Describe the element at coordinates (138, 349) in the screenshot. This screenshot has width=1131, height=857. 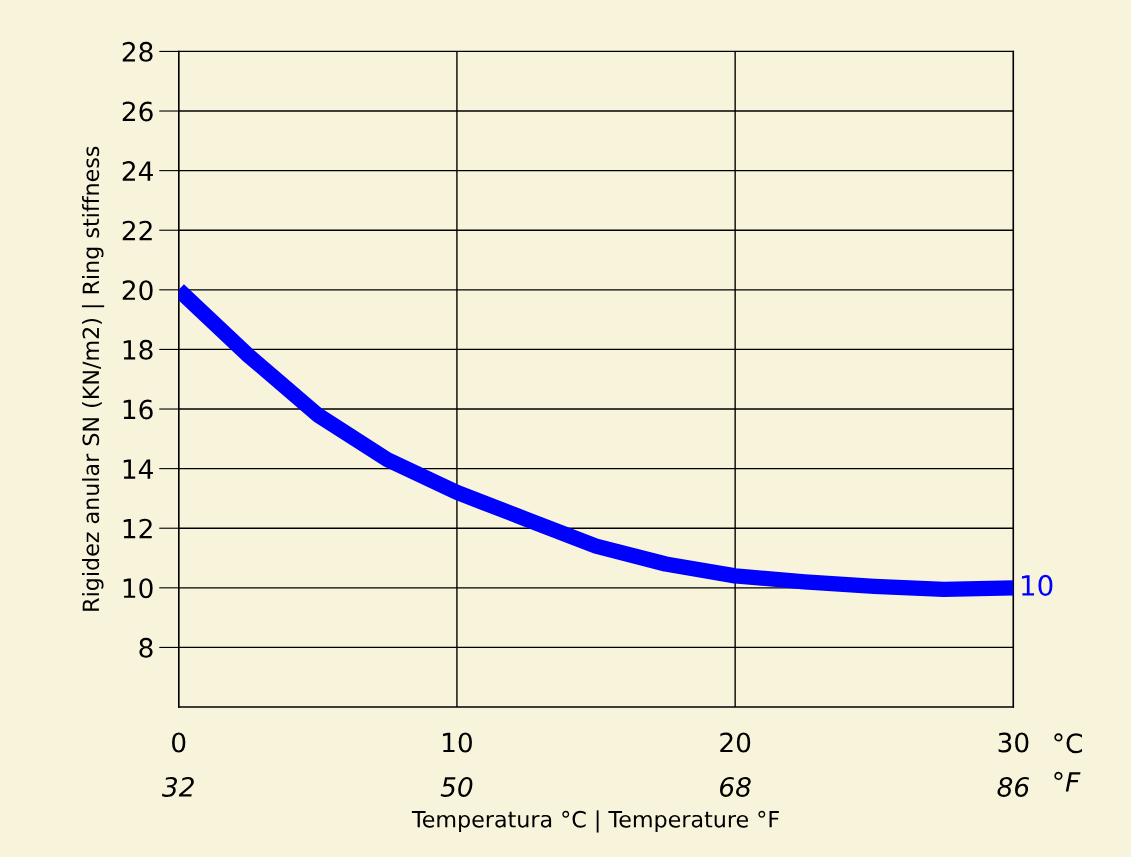
I see `y-tick-label: 18` at that location.